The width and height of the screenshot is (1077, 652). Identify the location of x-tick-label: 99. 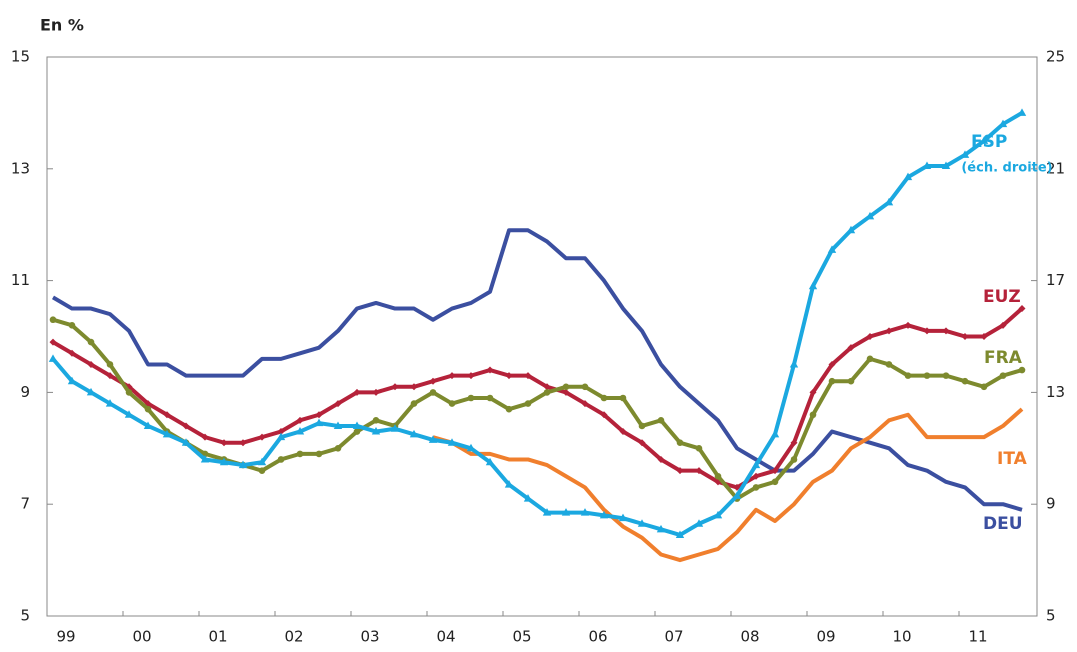
(65, 637).